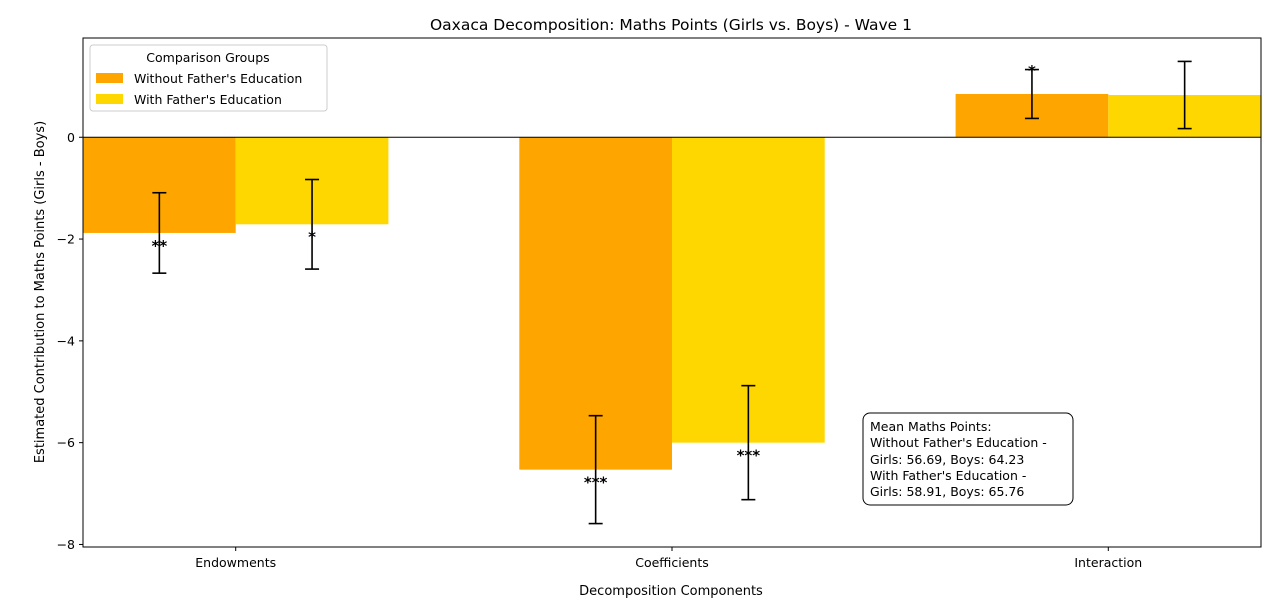  What do you see at coordinates (947, 491) in the screenshot?
I see `annotation-line: Girls: 58.91, Boys: 65.76` at bounding box center [947, 491].